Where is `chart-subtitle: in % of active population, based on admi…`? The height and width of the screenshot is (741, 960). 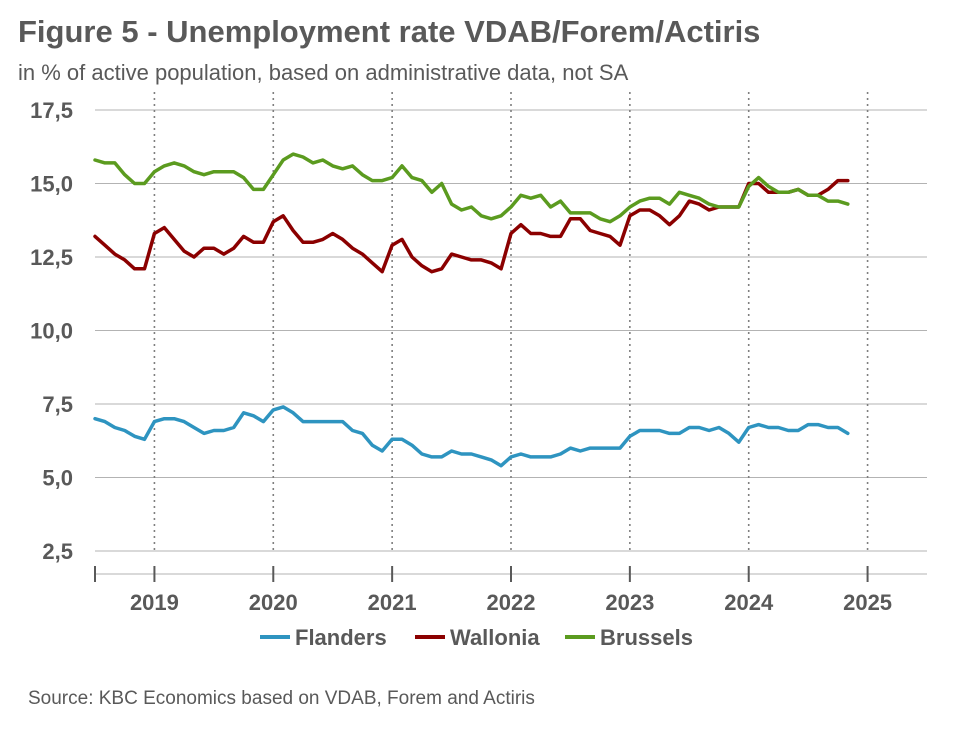
chart-subtitle: in % of active population, based on admi… is located at coordinates (323, 72).